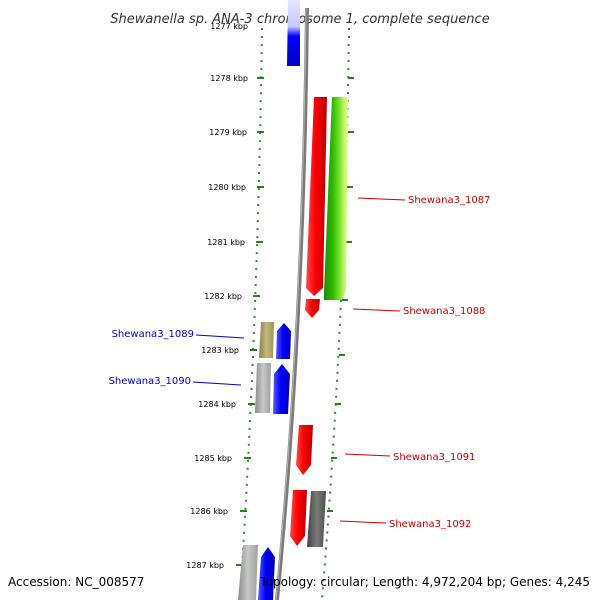 The height and width of the screenshot is (600, 600). I want to click on left-dotted-track, so click(251, 313).